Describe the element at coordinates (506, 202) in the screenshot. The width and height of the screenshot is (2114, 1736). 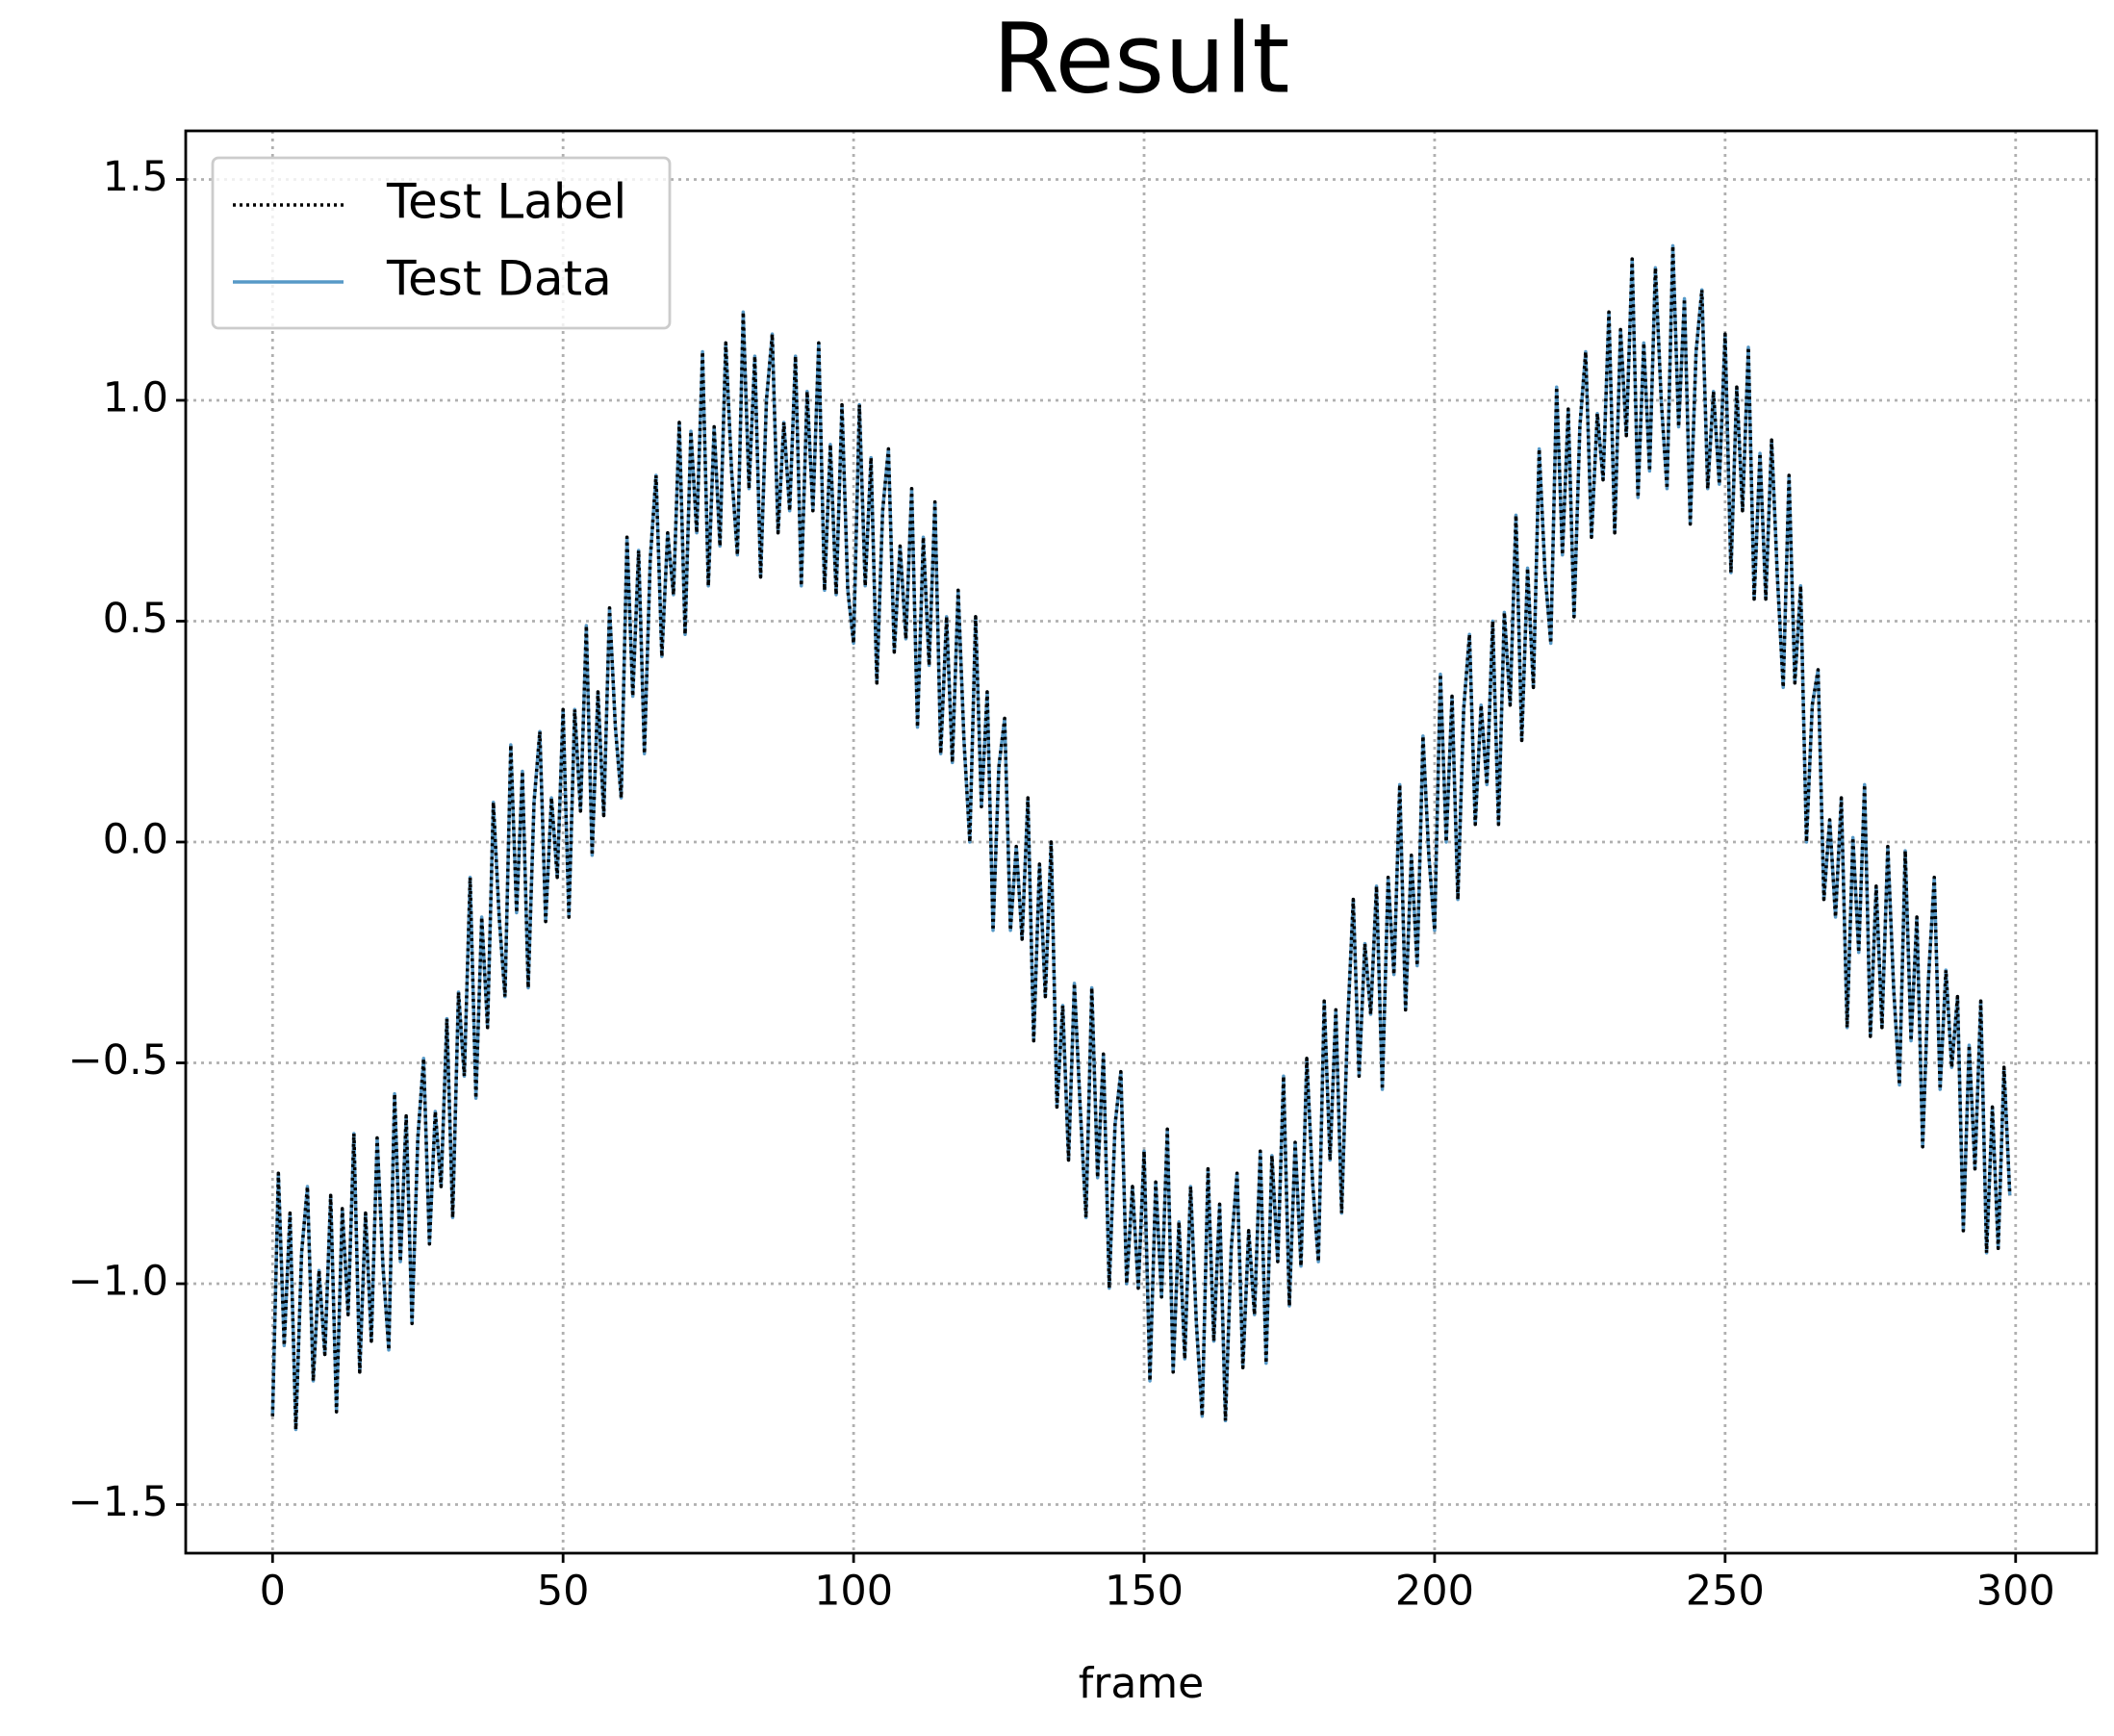
I see `legend-label: Test Label` at that location.